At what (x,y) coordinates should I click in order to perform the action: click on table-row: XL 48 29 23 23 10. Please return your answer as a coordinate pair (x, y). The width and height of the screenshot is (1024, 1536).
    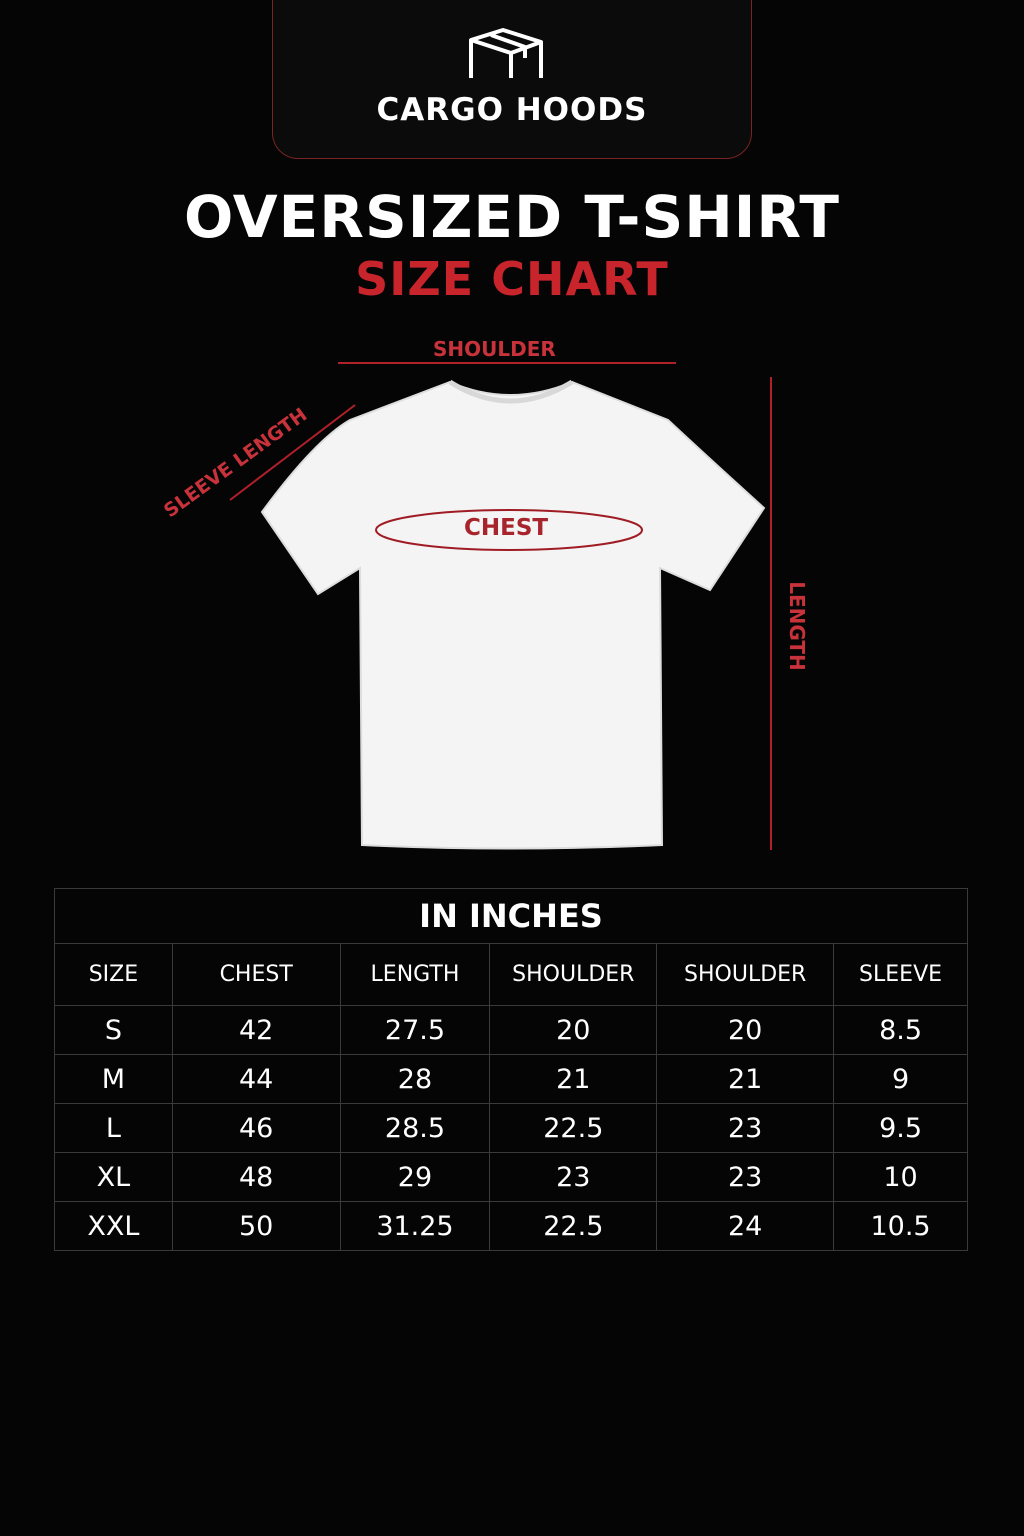
    Looking at the image, I should click on (511, 1177).